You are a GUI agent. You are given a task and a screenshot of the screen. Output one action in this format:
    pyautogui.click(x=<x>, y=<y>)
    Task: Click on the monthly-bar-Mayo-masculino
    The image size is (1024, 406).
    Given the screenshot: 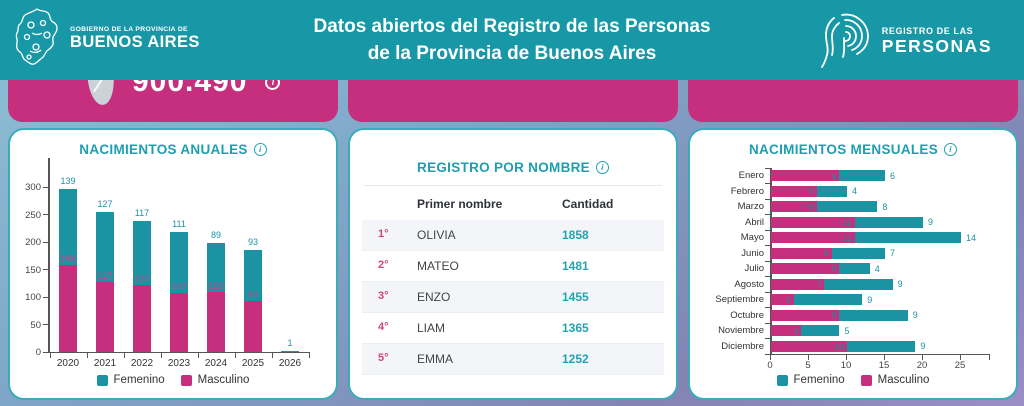 What is the action you would take?
    pyautogui.click(x=813, y=238)
    